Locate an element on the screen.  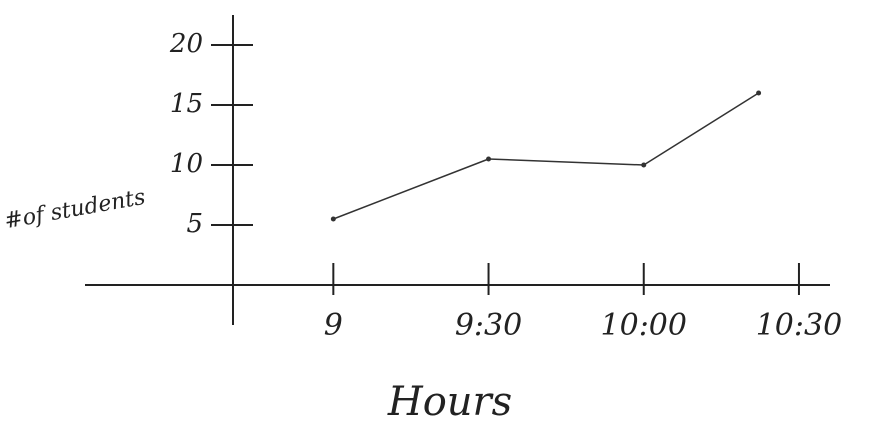
x-tick-label: 9:30 is located at coordinates (488, 325).